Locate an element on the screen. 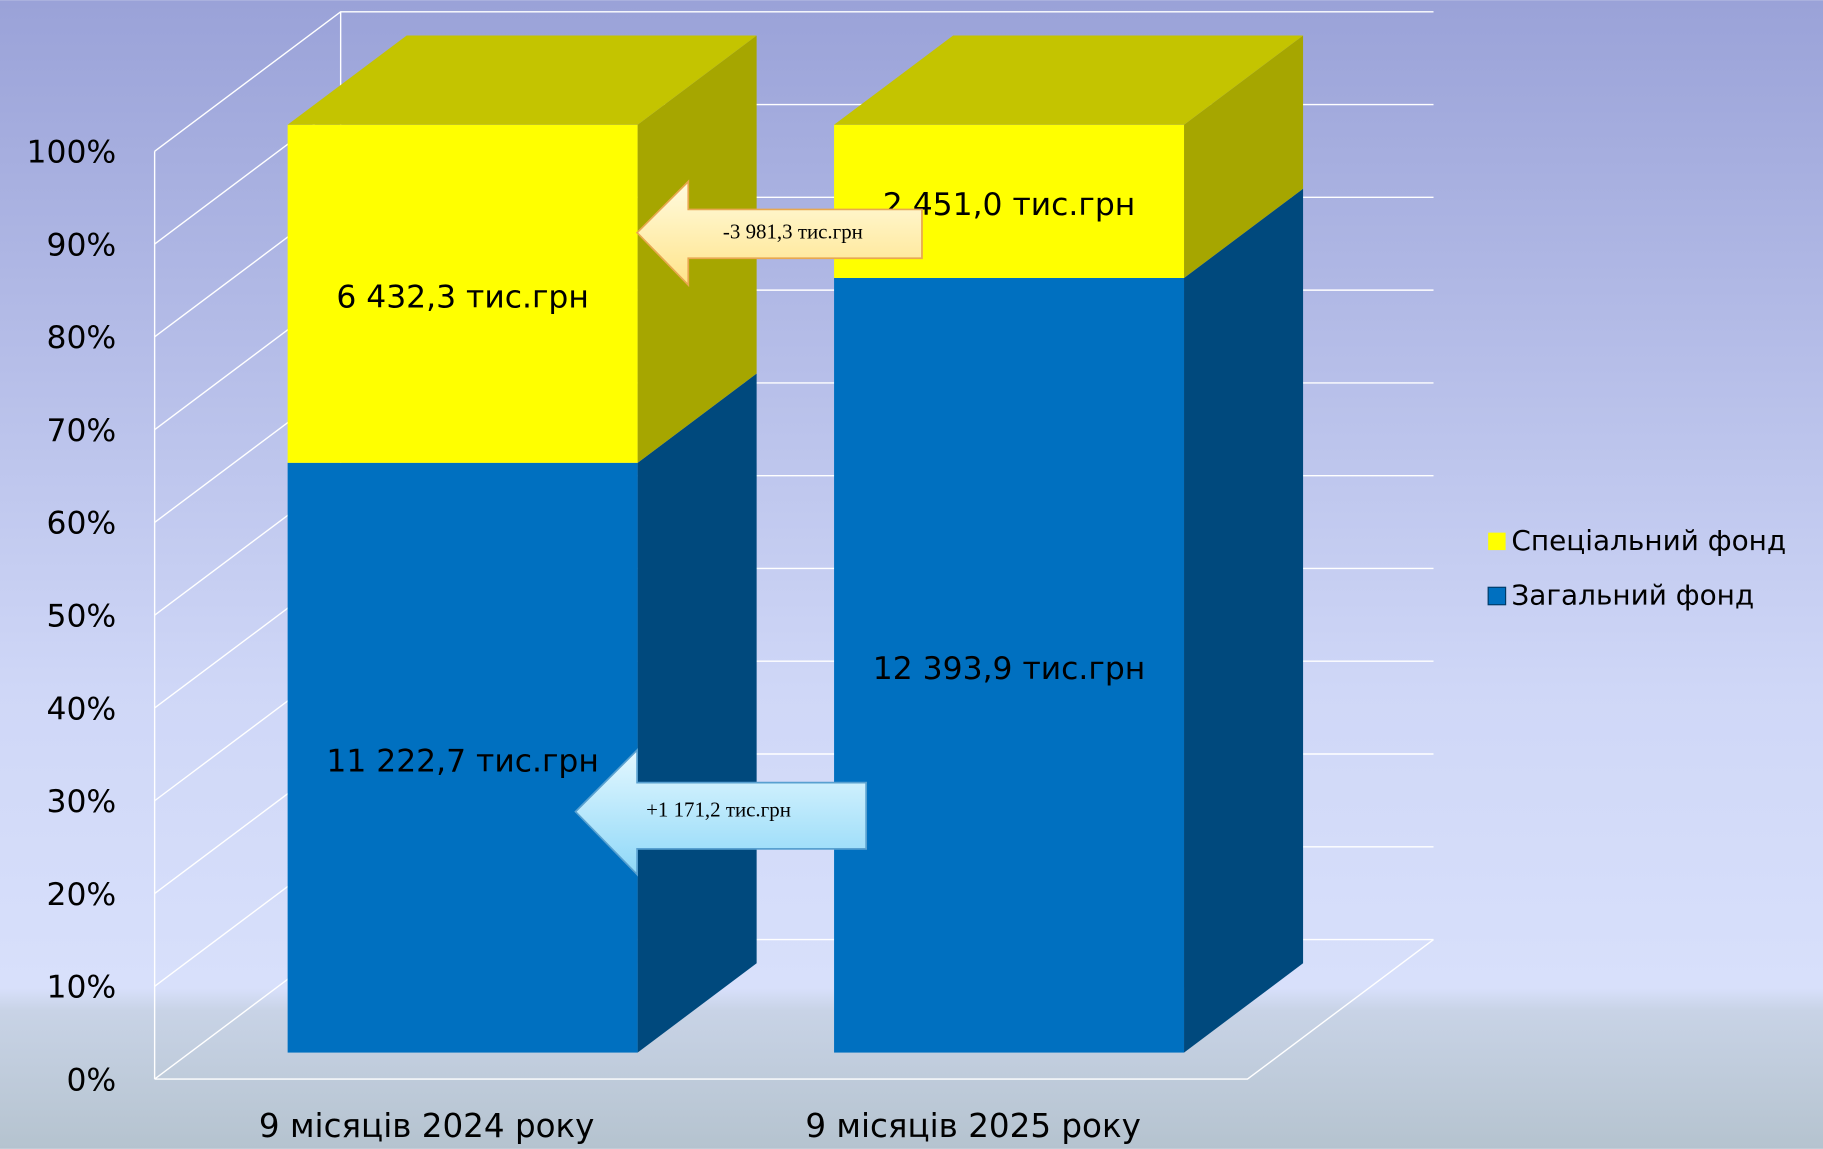 Image resolution: width=1823 pixels, height=1149 pixels. value-label: 12 393,9 тис.грн is located at coordinates (1009, 669).